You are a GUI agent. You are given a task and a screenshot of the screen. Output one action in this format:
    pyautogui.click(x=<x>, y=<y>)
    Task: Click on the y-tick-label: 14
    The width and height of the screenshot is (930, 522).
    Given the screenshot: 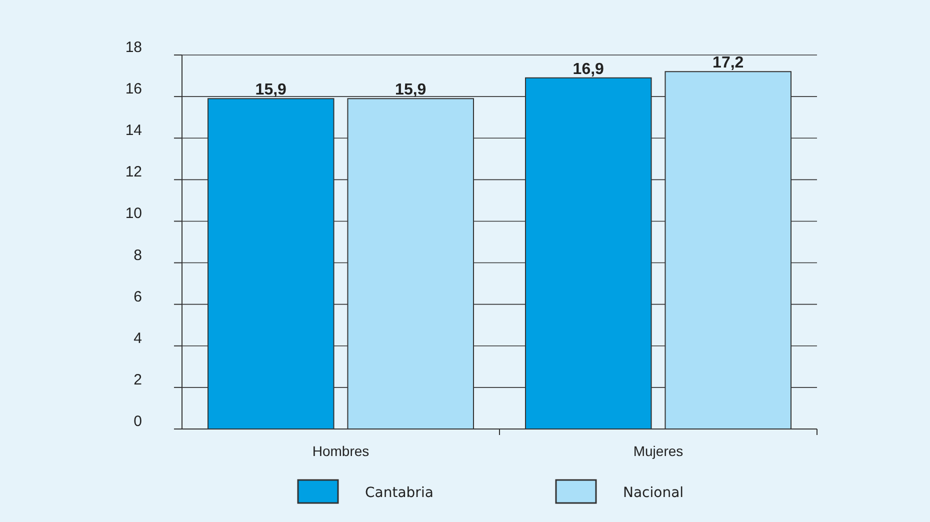 What is the action you would take?
    pyautogui.click(x=133, y=131)
    